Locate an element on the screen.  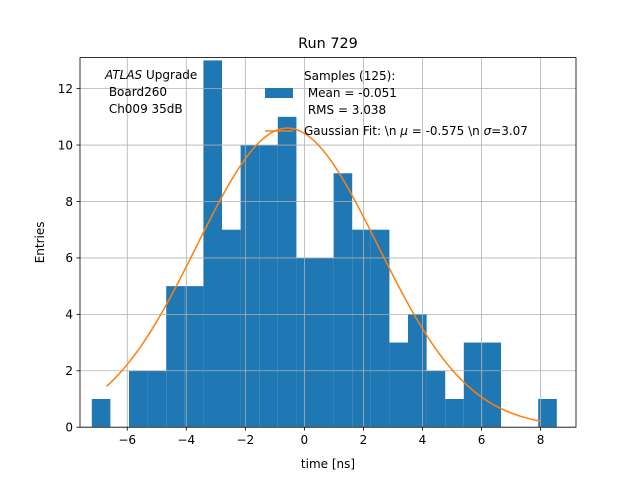
legend-hist-line-2: Mean = -0.051 is located at coordinates (350, 93).